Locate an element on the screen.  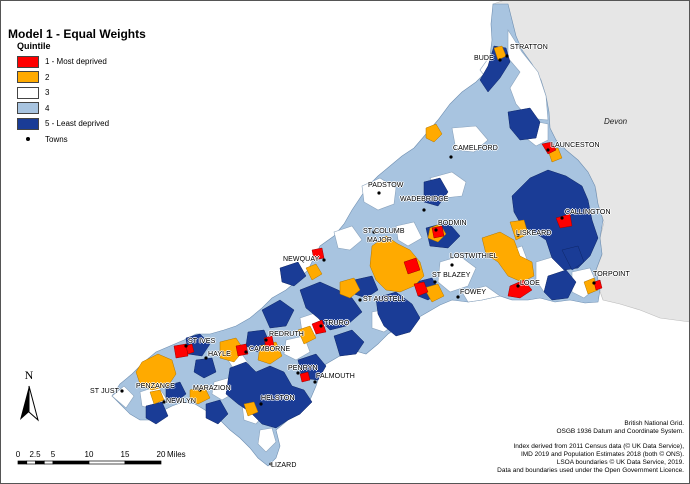
legend-item-quintile-3: 3 is located at coordinates (63, 93).